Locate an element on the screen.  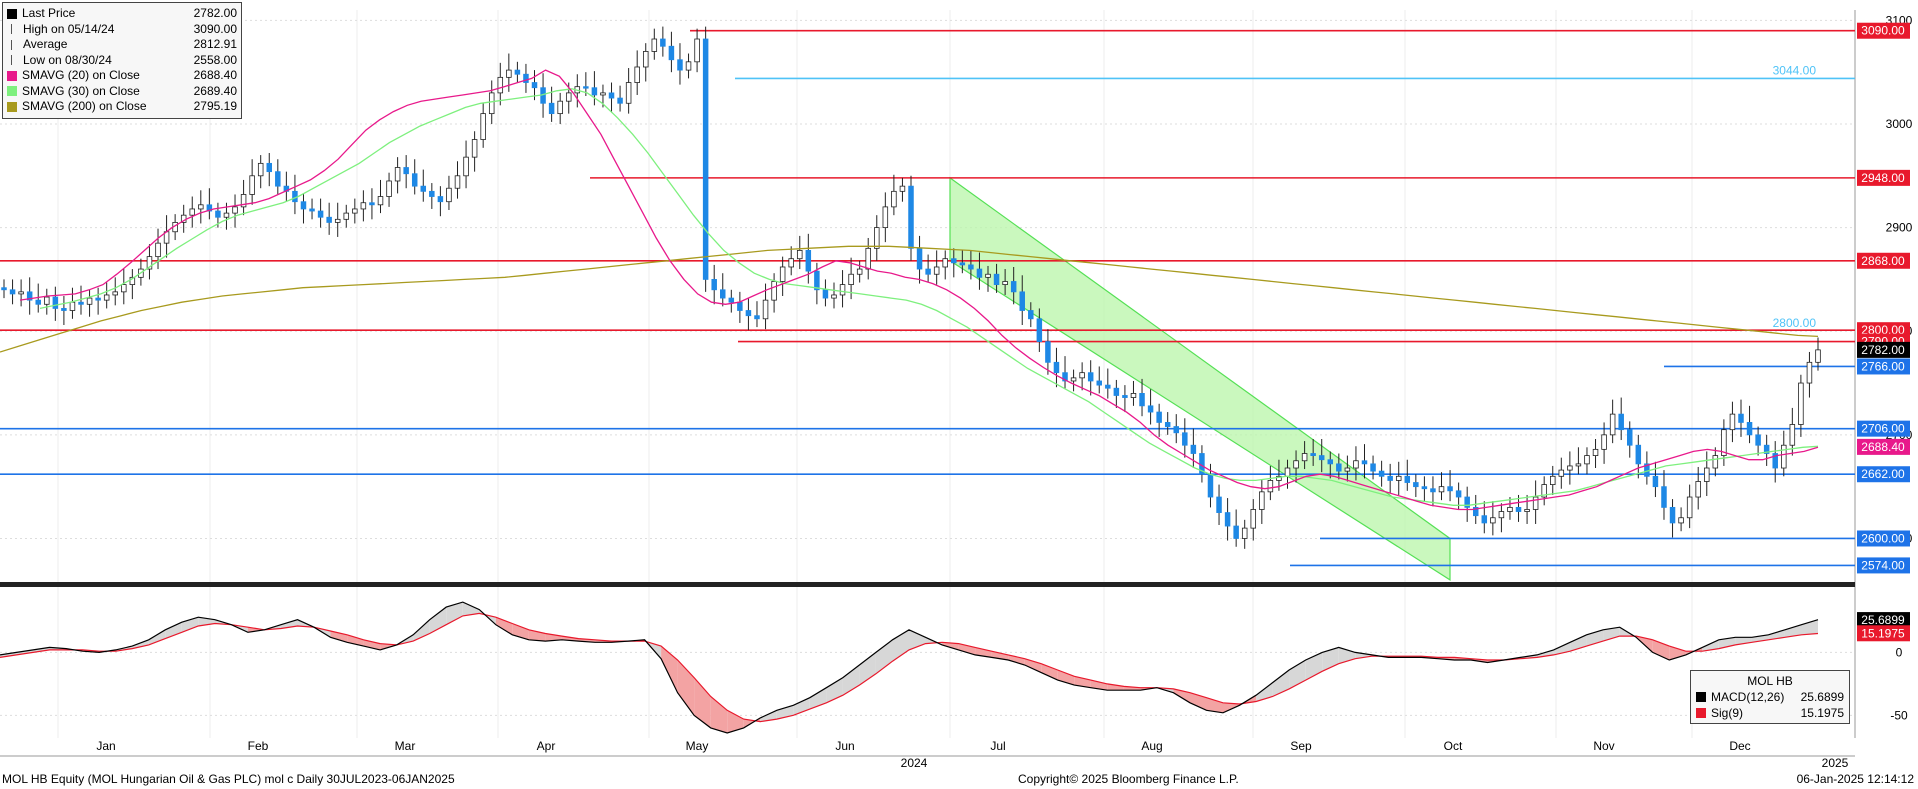
legend-row: SMAVG (20) on Close 2688.40 is located at coordinates (122, 76).